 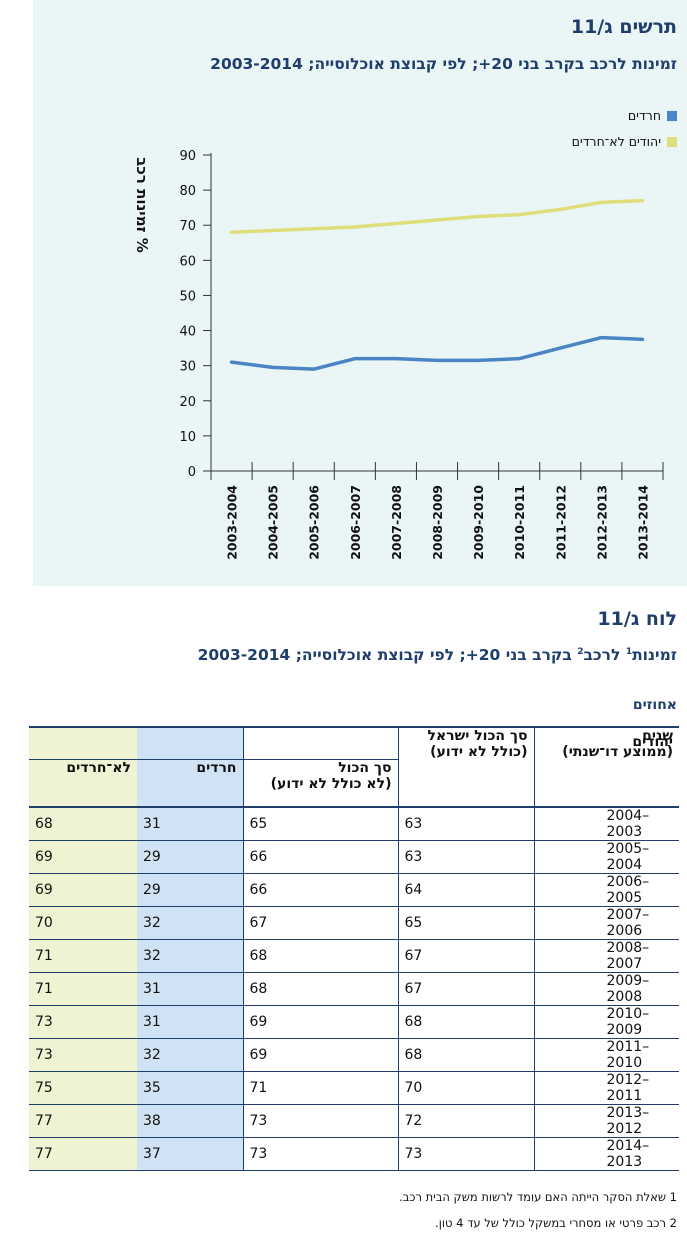 What do you see at coordinates (654, 705) in the screenshot?
I see `table-unit: אחוזים` at bounding box center [654, 705].